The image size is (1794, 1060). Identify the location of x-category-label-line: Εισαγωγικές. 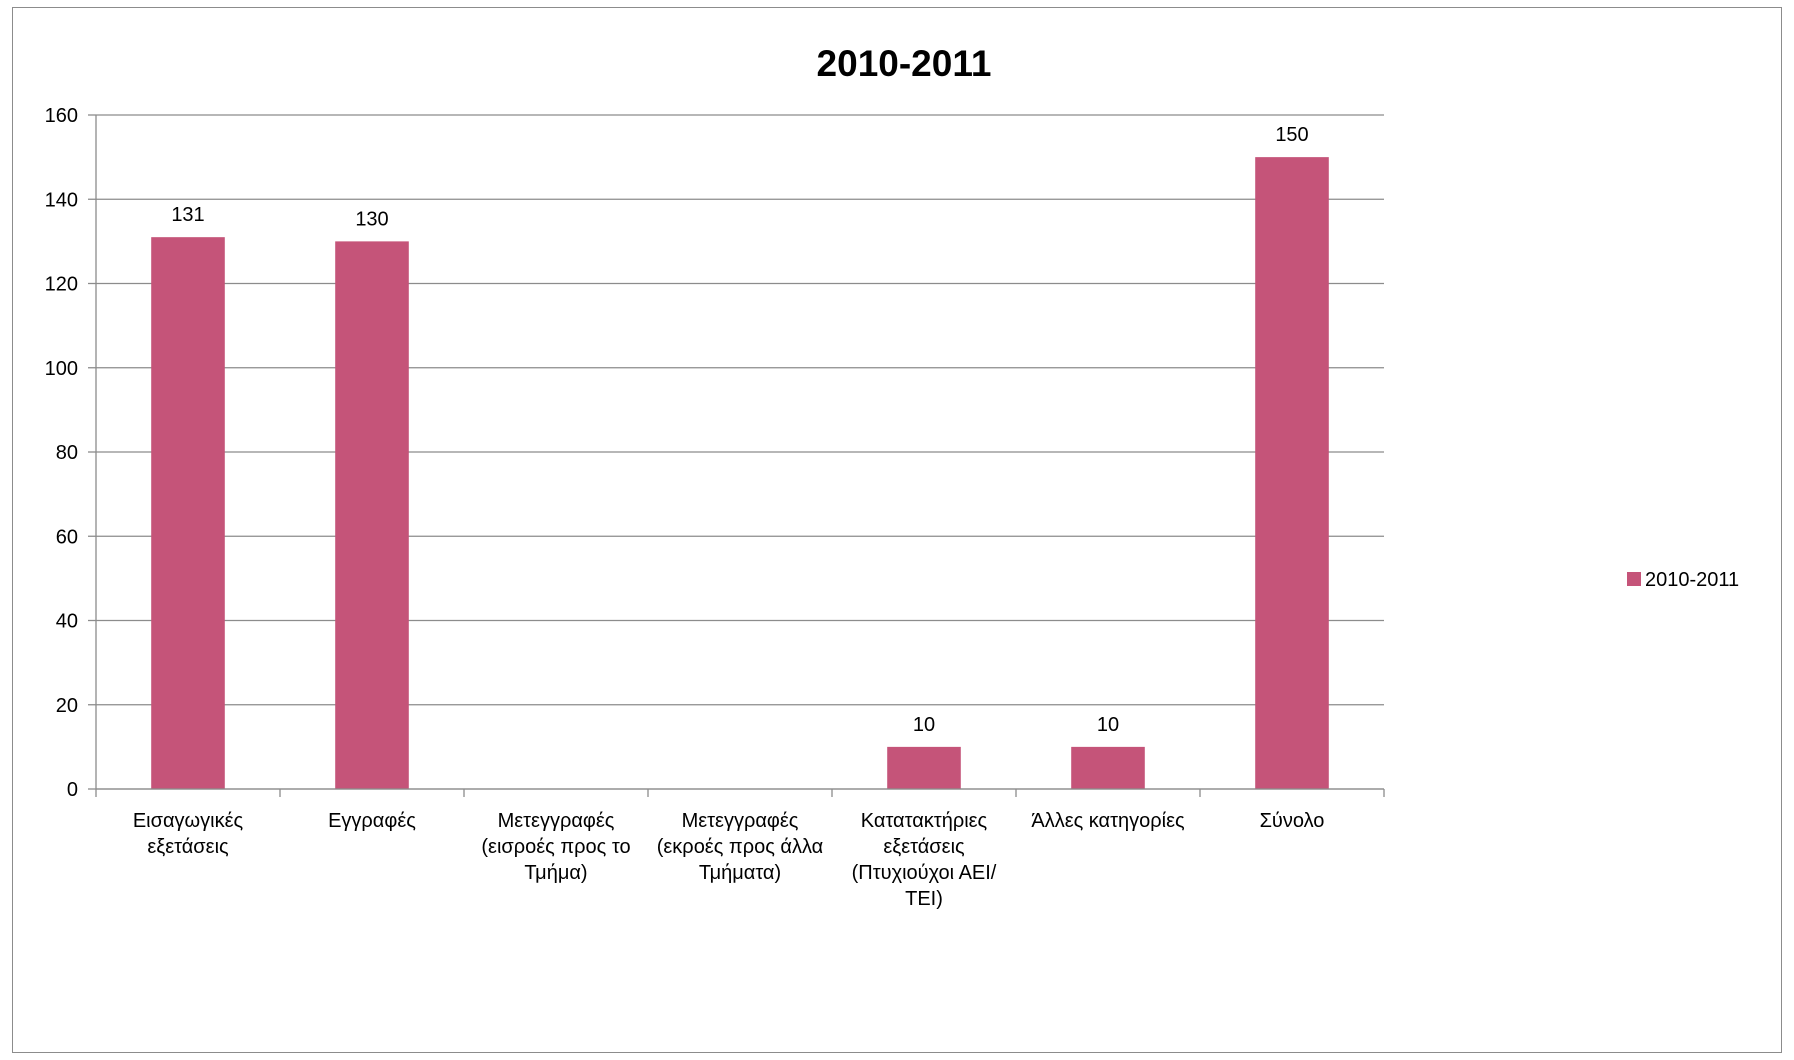
(188, 821).